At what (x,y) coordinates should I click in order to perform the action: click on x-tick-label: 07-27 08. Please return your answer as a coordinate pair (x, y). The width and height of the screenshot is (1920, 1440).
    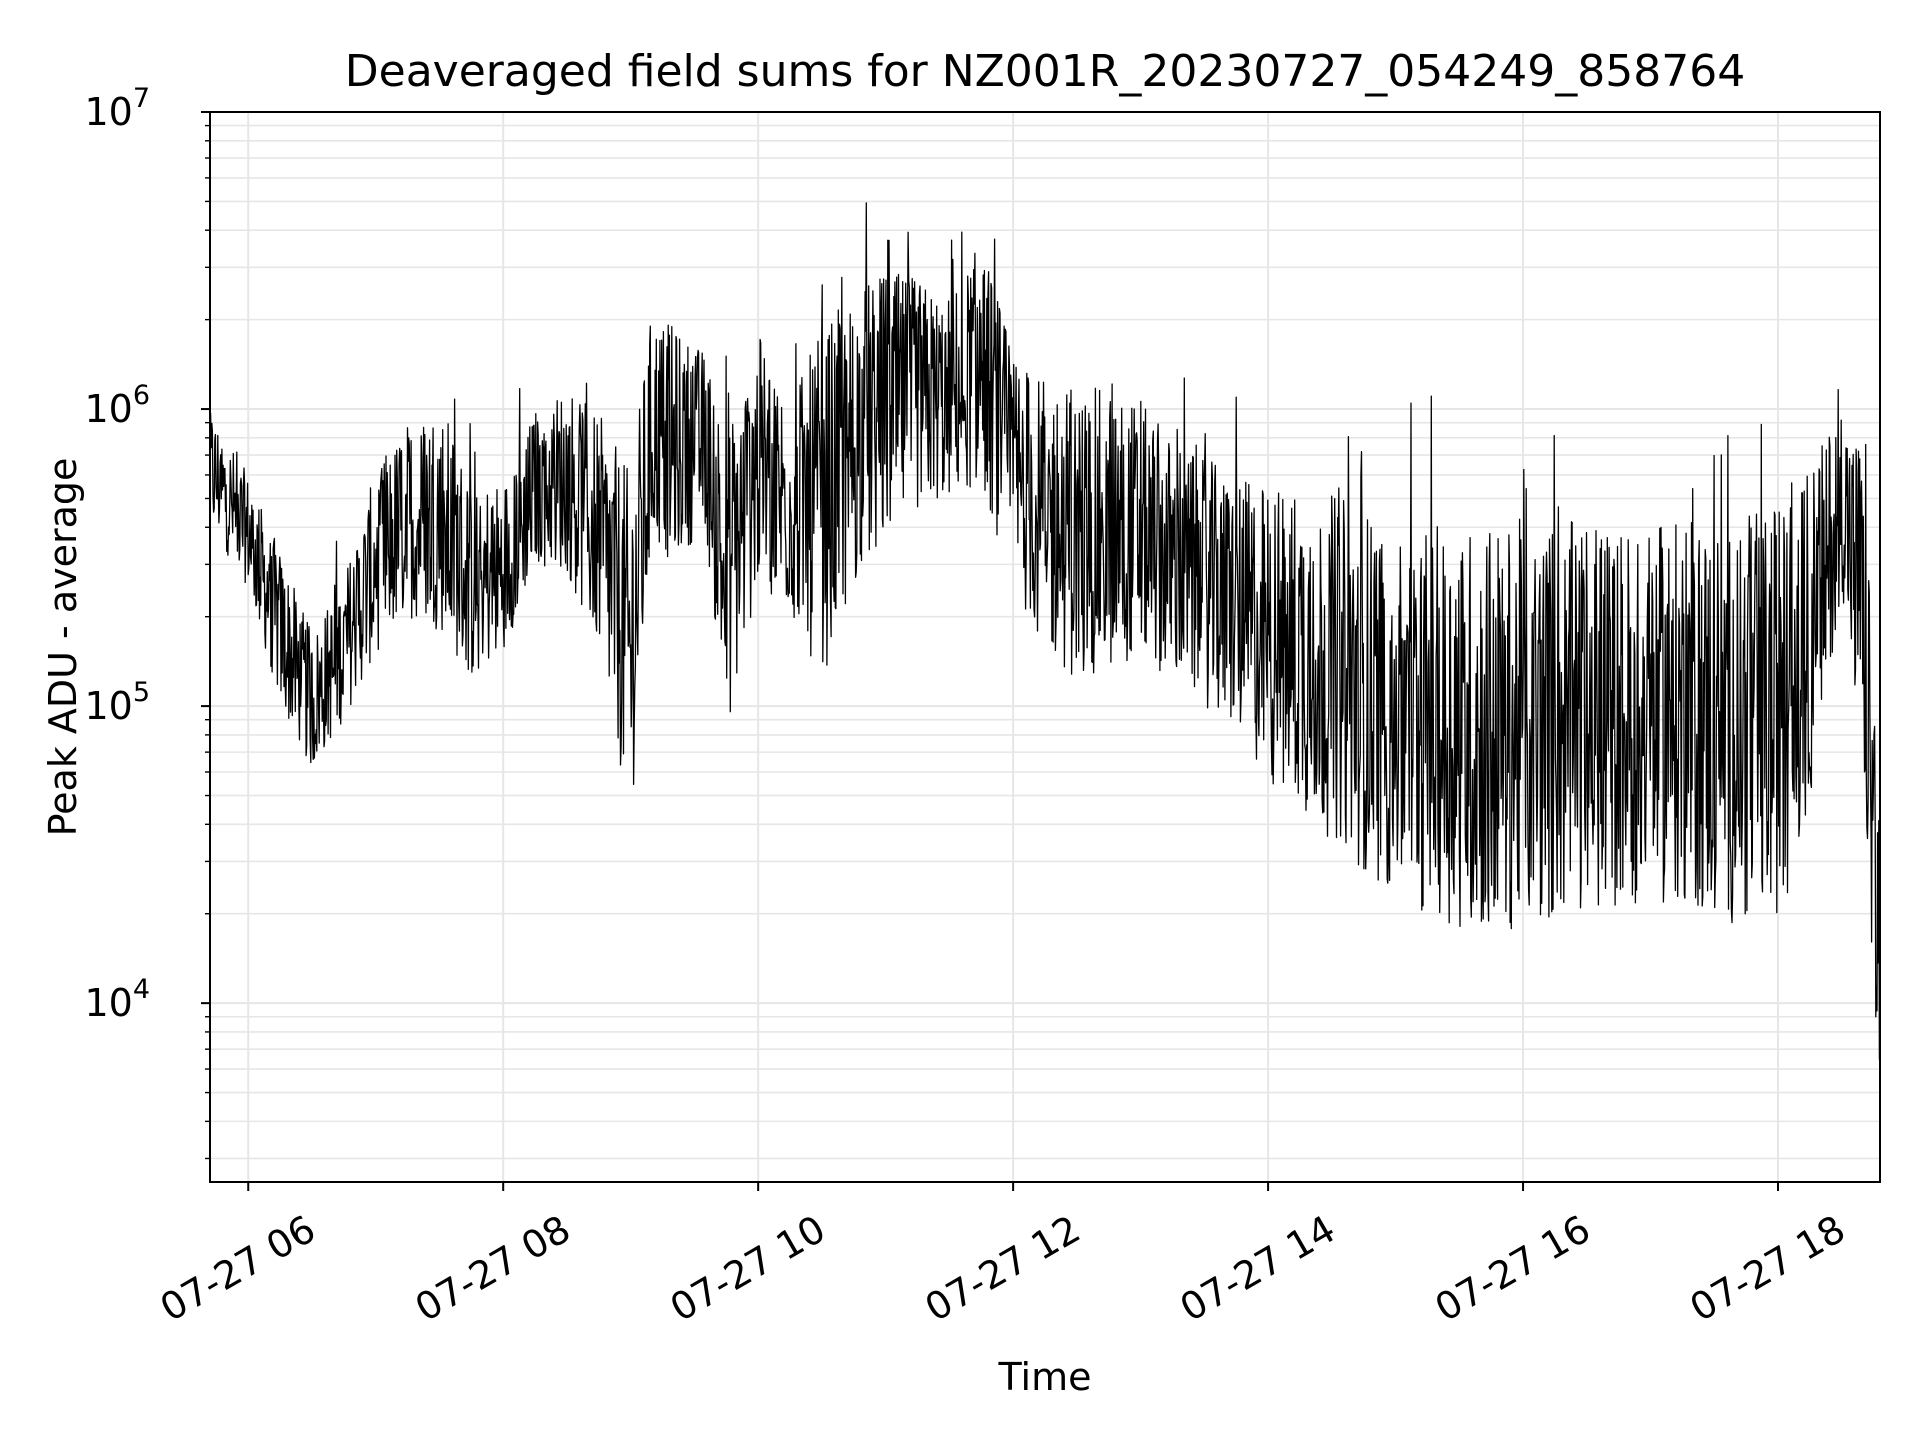
    Looking at the image, I should click on (493, 1269).